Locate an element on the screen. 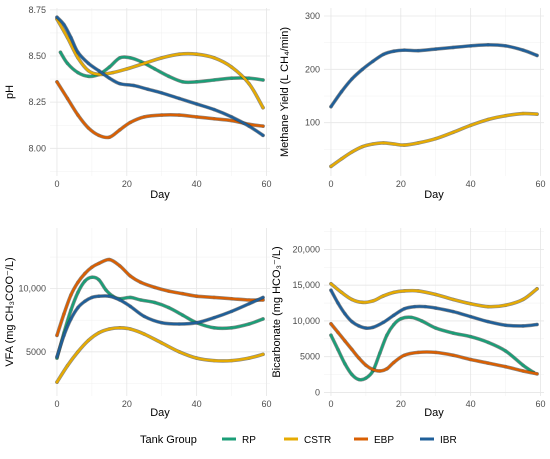  legend-item-ibr: IBR is located at coordinates (438, 440).